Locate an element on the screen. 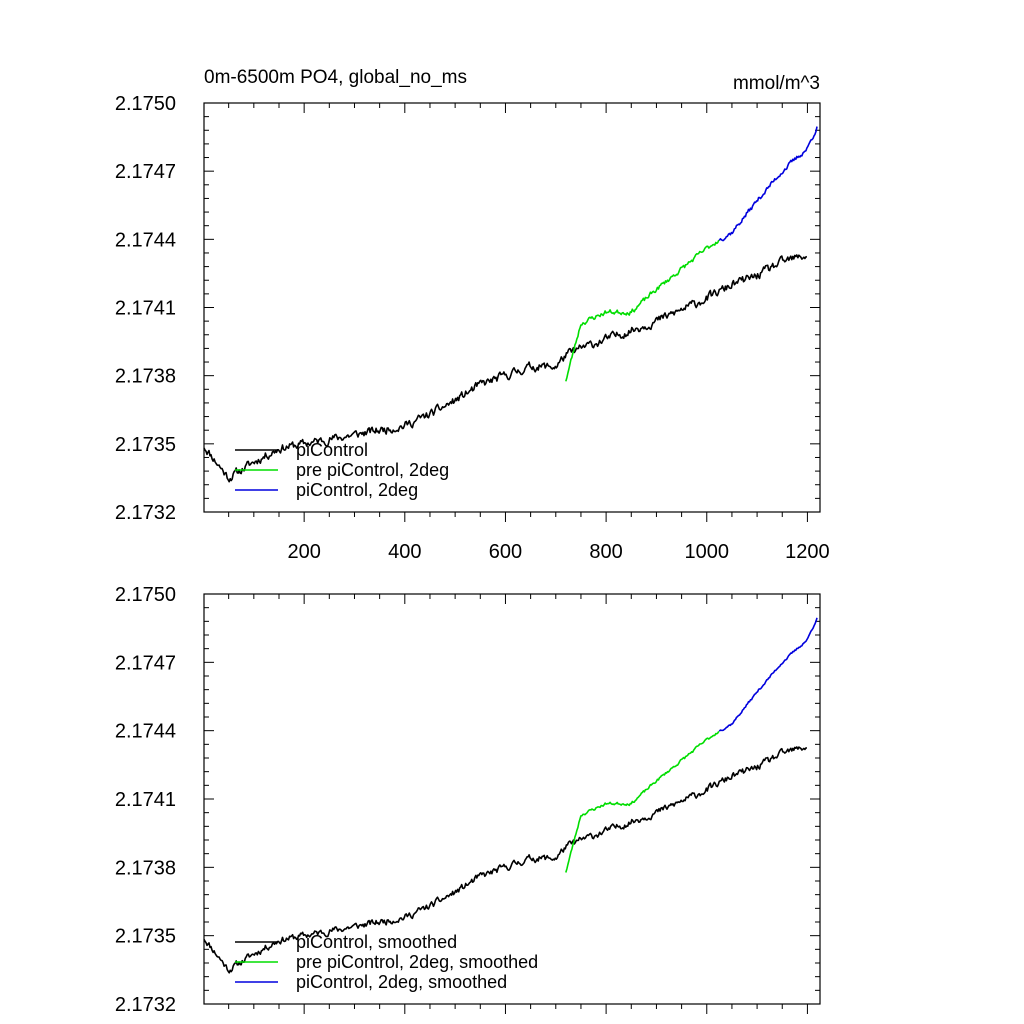 This screenshot has width=1024, height=1024. legend-label: piControl, 2deg is located at coordinates (357, 490).